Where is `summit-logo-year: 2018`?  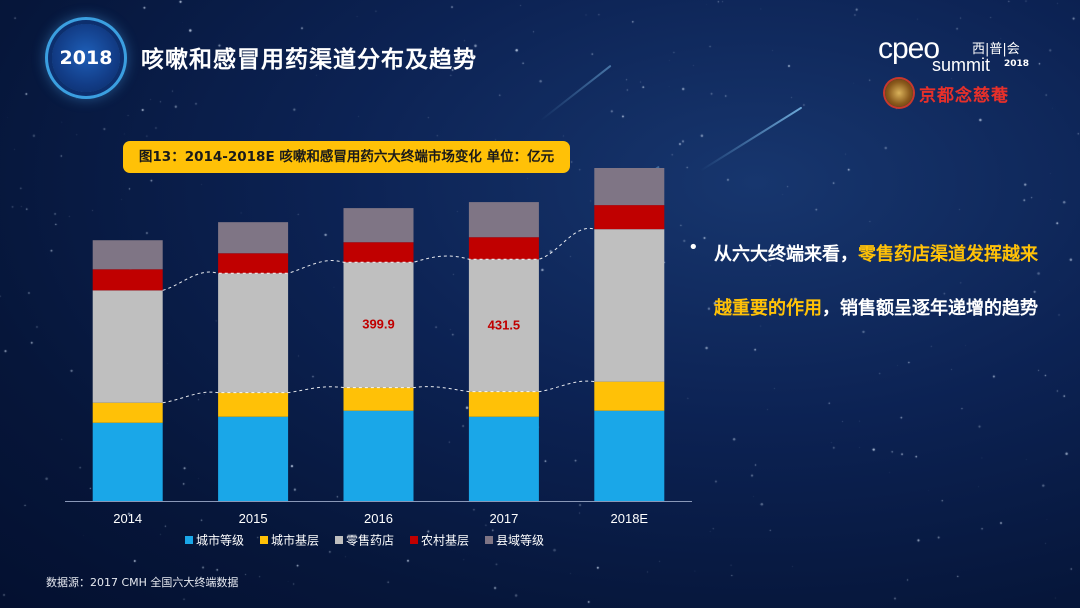 summit-logo-year: 2018 is located at coordinates (1017, 64).